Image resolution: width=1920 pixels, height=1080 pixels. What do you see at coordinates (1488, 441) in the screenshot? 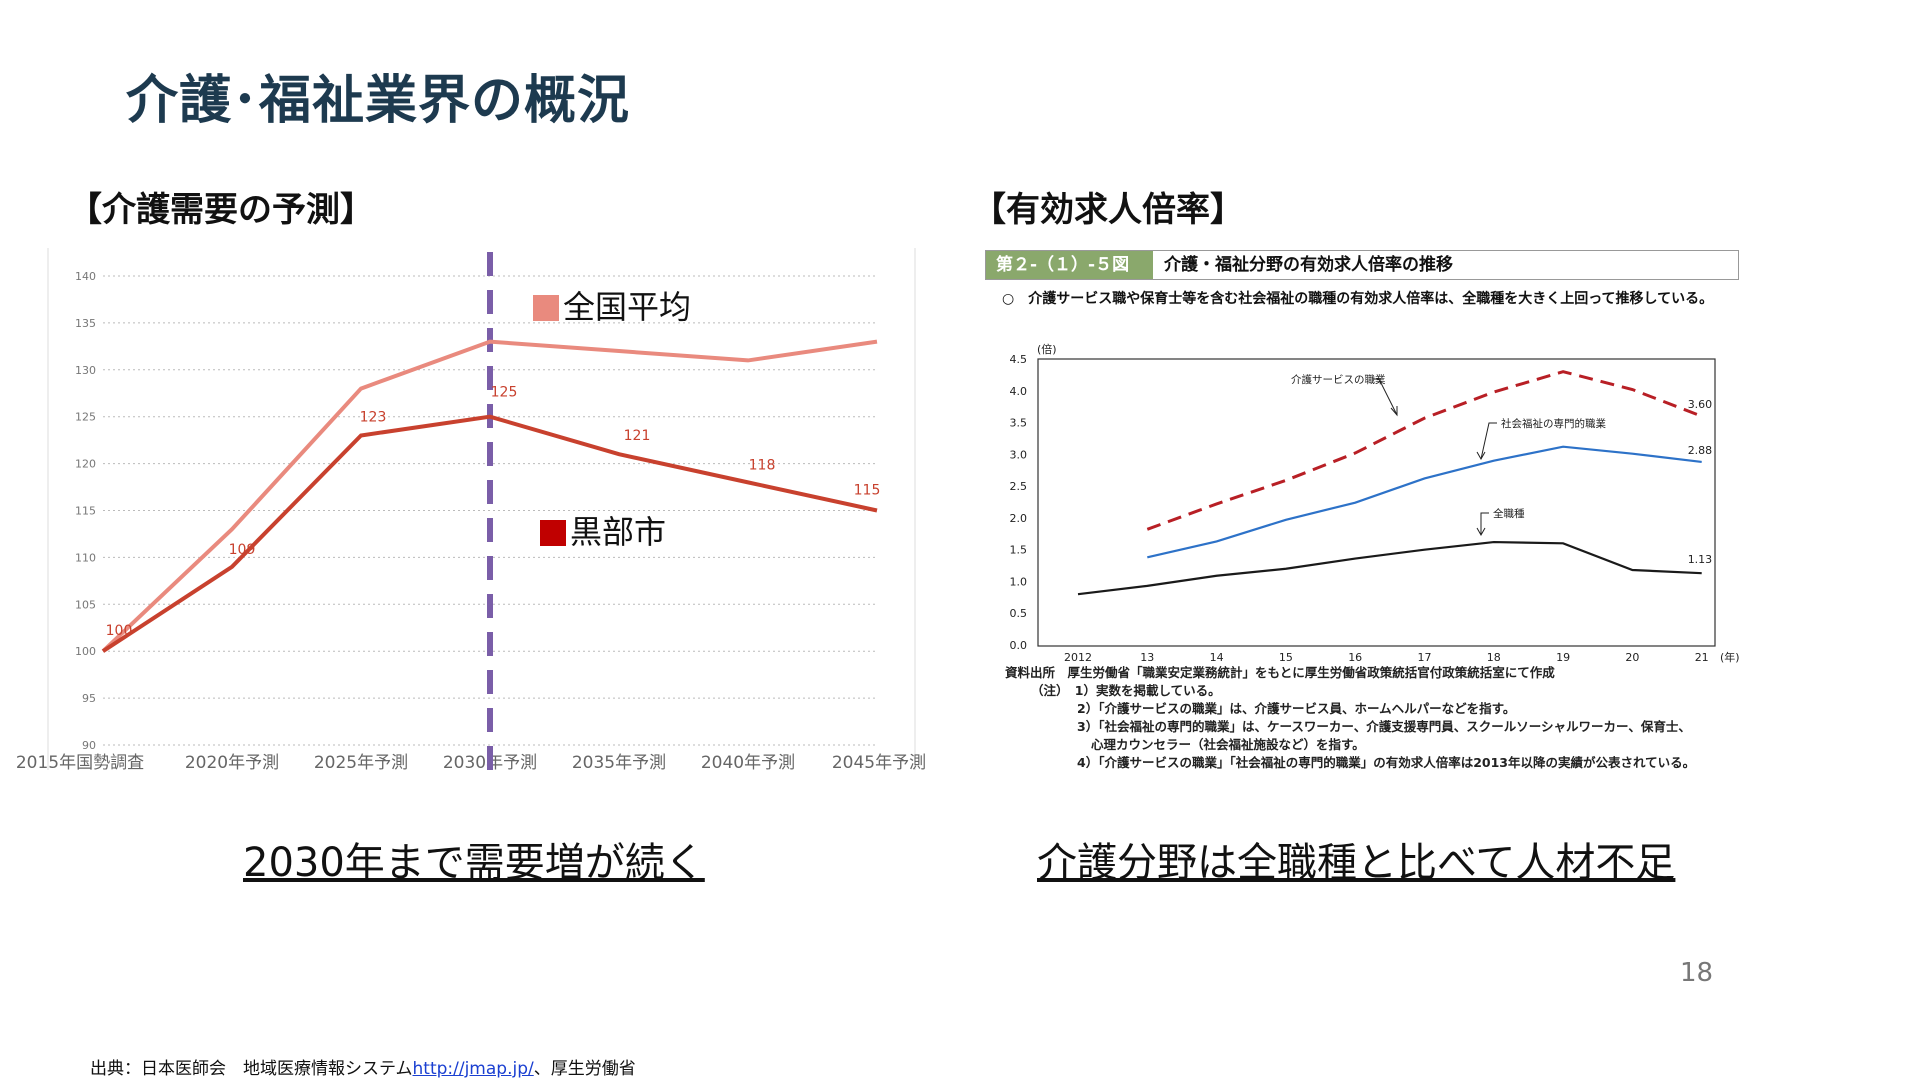
I see `social-welfare-callout-arrow` at bounding box center [1488, 441].